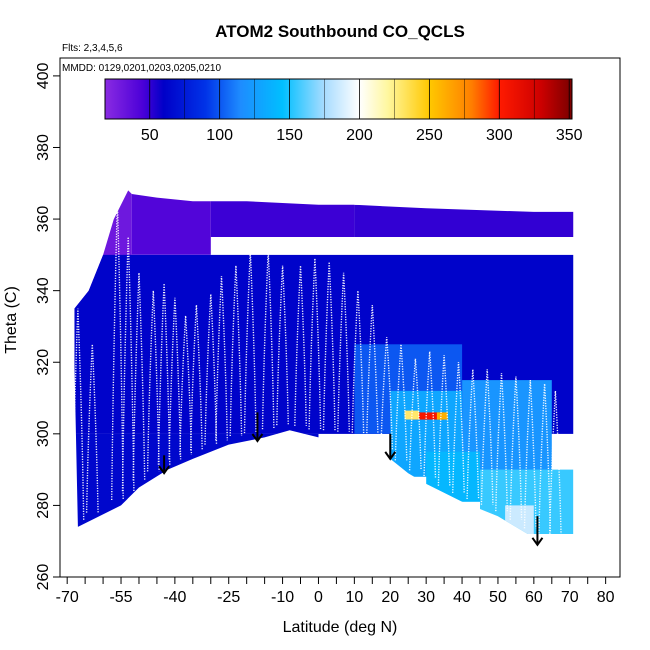  I want to click on x-tick-label: -70, so click(67, 597).